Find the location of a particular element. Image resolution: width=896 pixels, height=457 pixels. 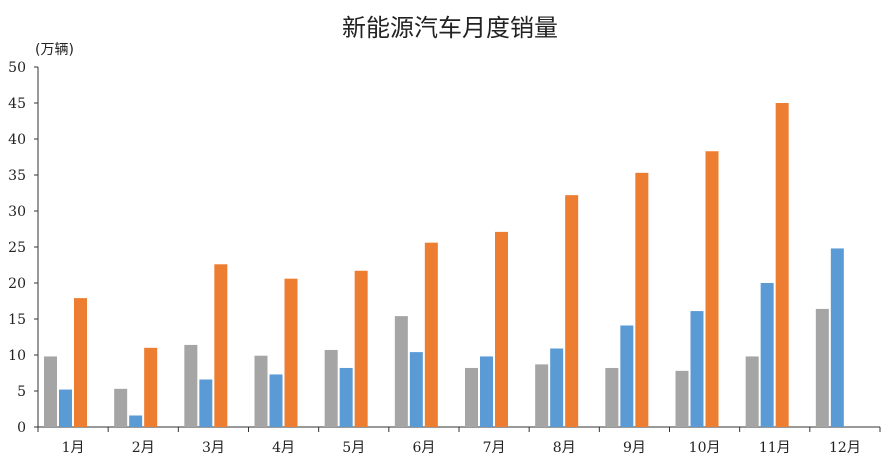

chart-title: 新能源汽车月度销量 is located at coordinates (450, 28).